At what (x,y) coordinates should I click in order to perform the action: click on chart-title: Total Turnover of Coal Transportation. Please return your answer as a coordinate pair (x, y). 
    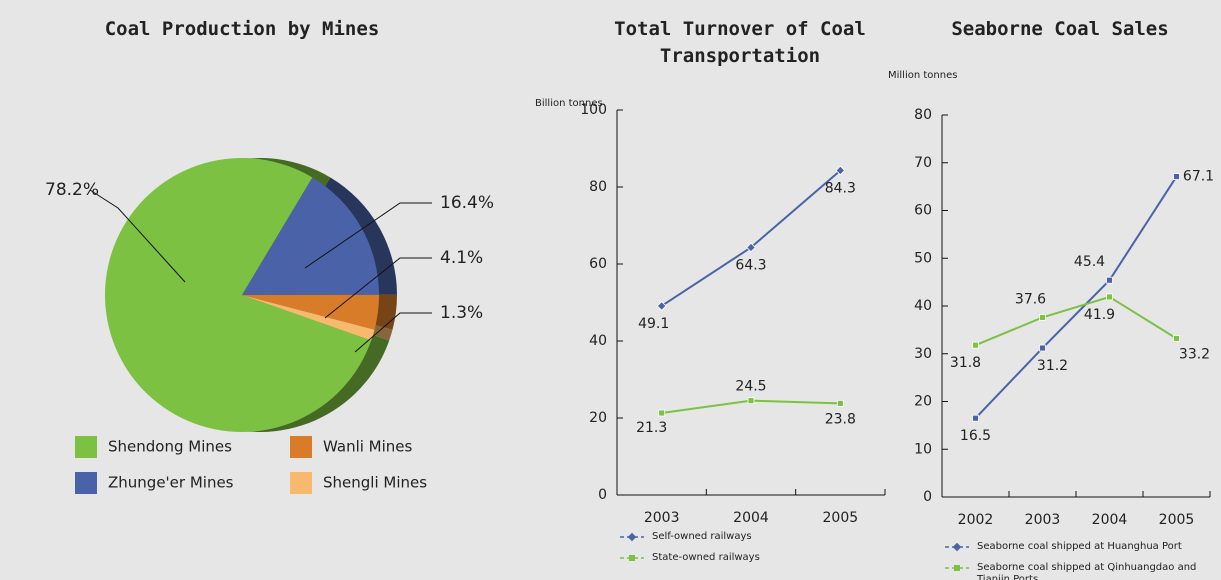
    Looking at the image, I should click on (740, 42).